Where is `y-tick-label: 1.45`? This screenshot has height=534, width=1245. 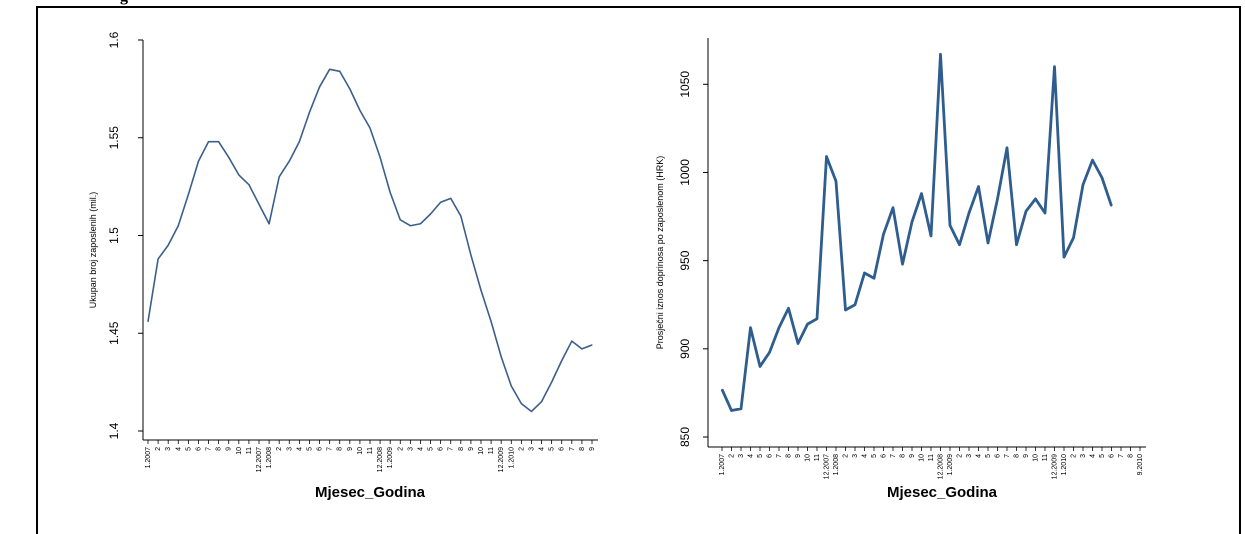
y-tick-label: 1.45 is located at coordinates (114, 333).